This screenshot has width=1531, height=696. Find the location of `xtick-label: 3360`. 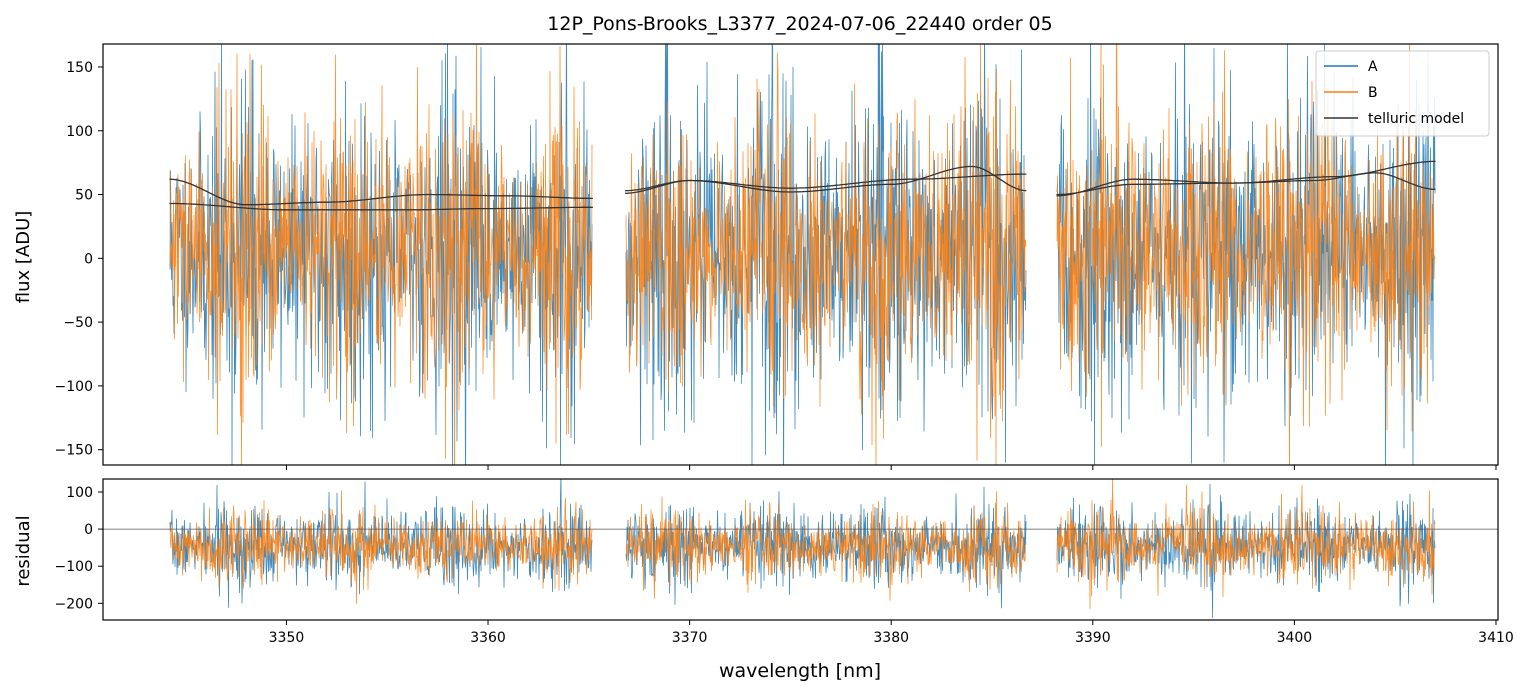

xtick-label: 3360 is located at coordinates (488, 638).